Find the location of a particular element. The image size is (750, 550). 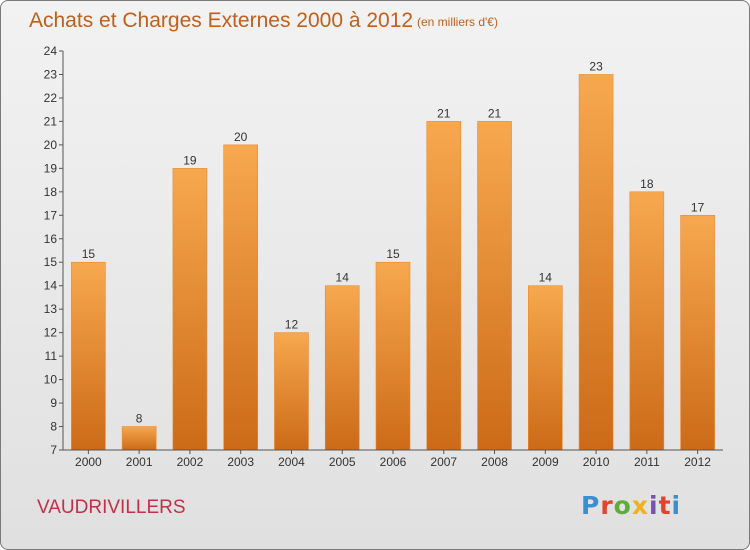

x-tick-label-2000: 2000 is located at coordinates (88, 462).